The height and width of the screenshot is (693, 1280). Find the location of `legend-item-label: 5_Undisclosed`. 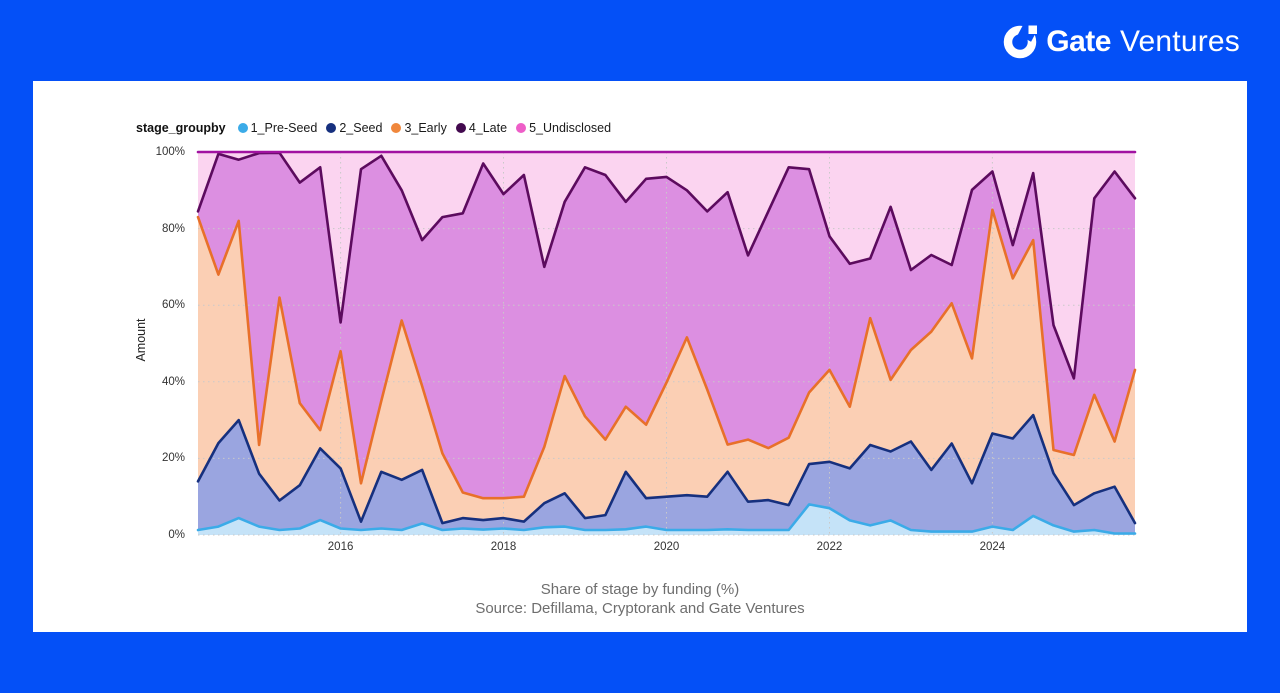

legend-item-label: 5_Undisclosed is located at coordinates (570, 128).